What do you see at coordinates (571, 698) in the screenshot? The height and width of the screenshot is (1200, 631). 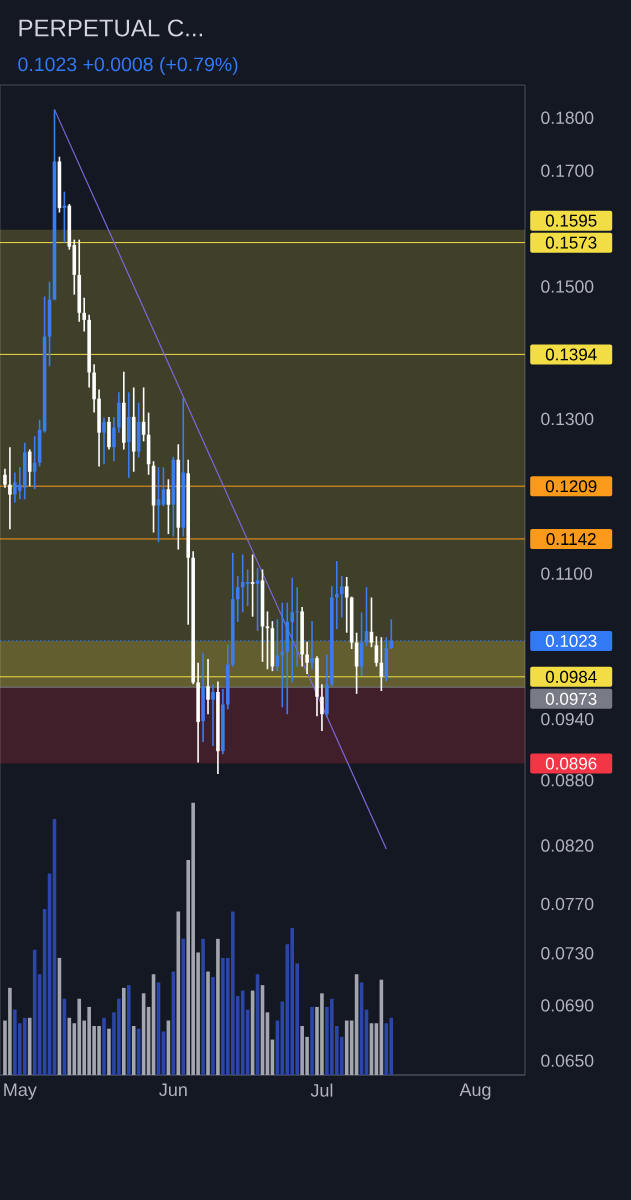 I see `ref-line-label: 0.0973` at bounding box center [571, 698].